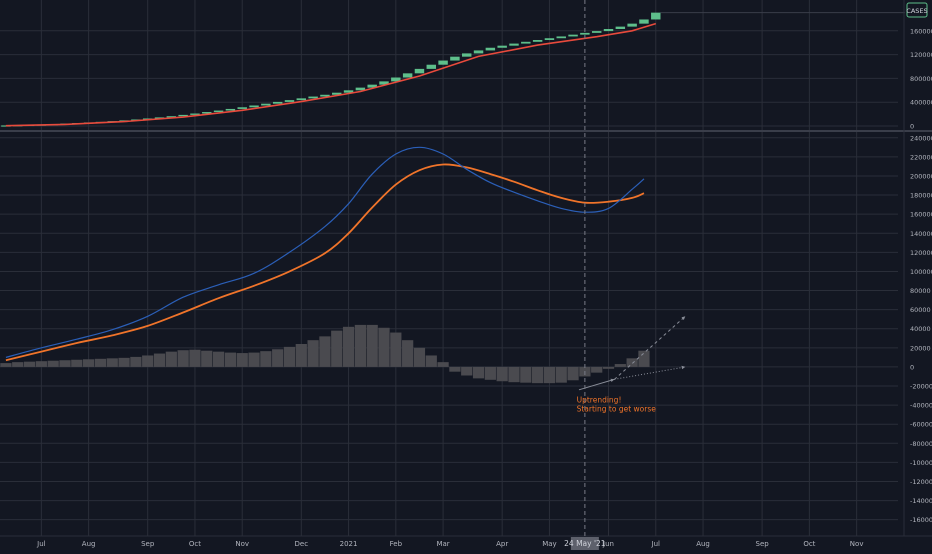  I want to click on symbol-tag: CASES, so click(917, 10).